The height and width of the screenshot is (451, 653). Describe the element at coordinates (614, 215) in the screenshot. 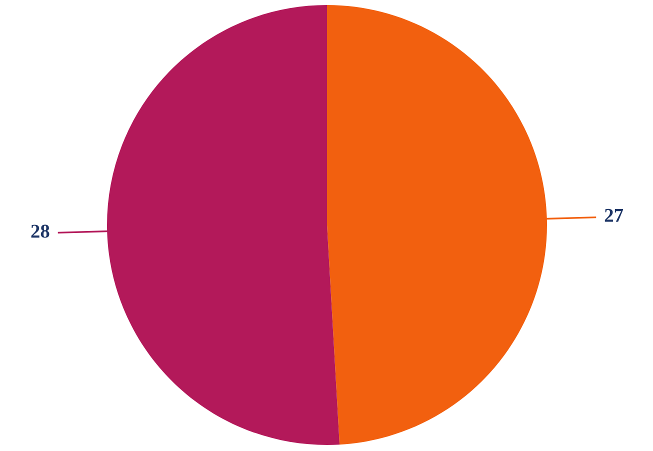

I see `data-label: 27` at that location.